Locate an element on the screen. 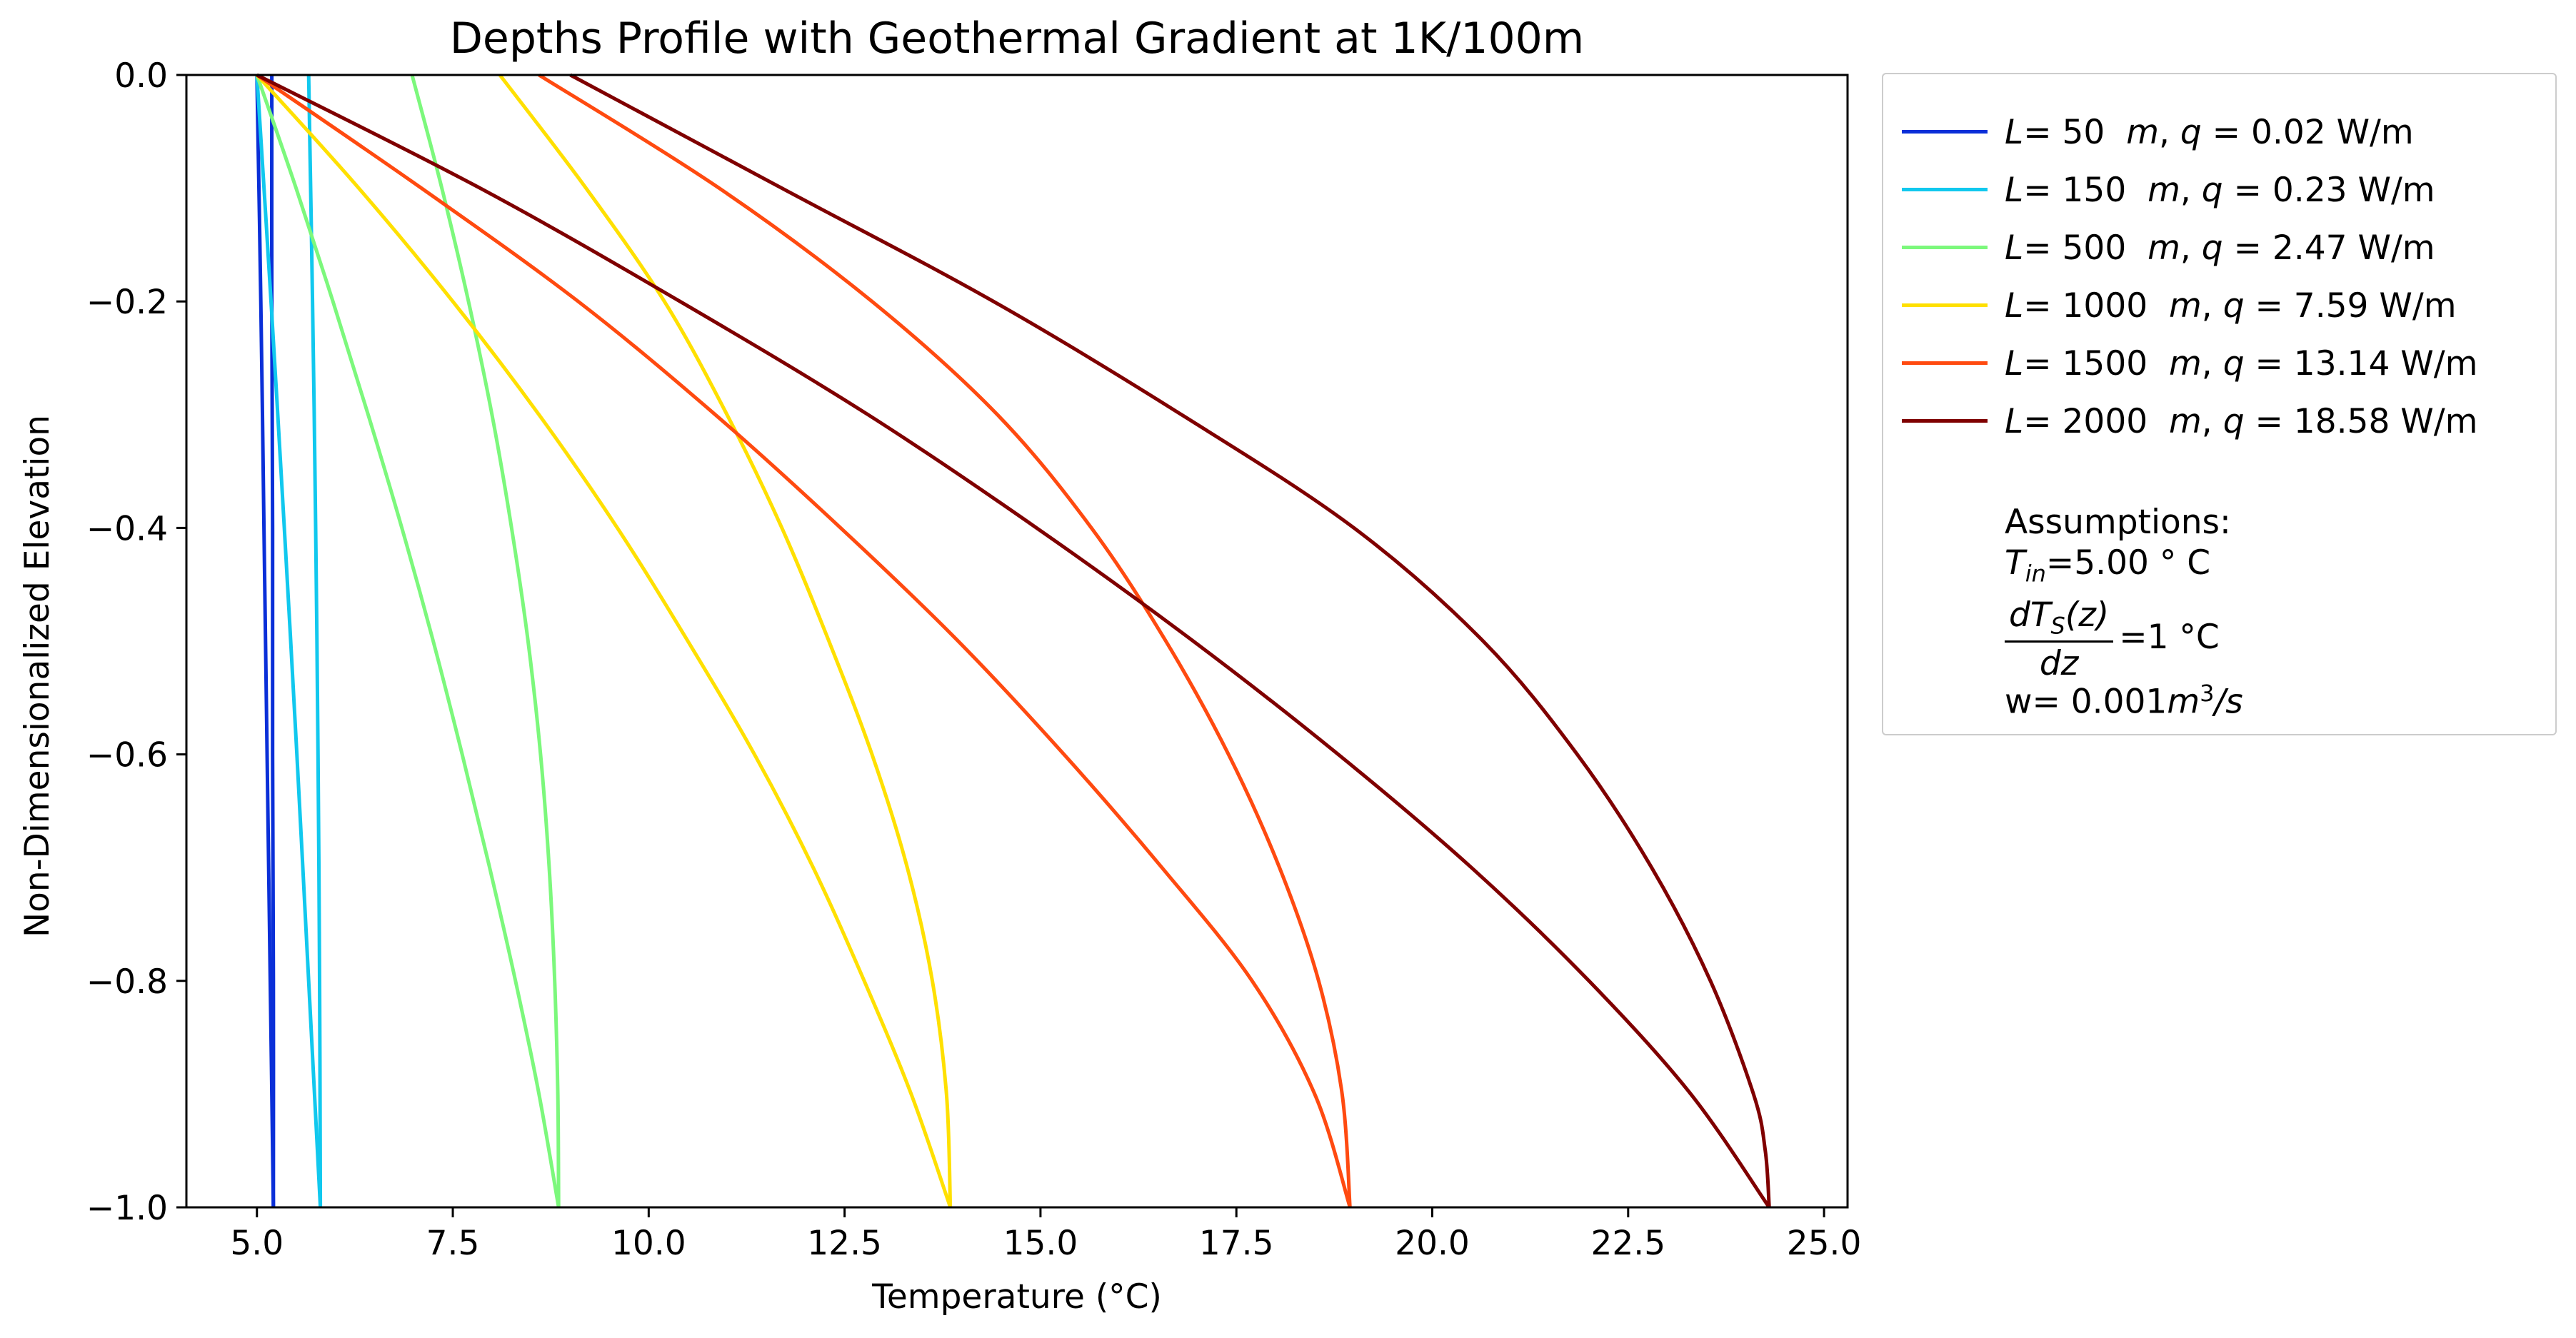 Image resolution: width=2576 pixels, height=1338 pixels. y-tick-label: −0.6 is located at coordinates (127, 755).